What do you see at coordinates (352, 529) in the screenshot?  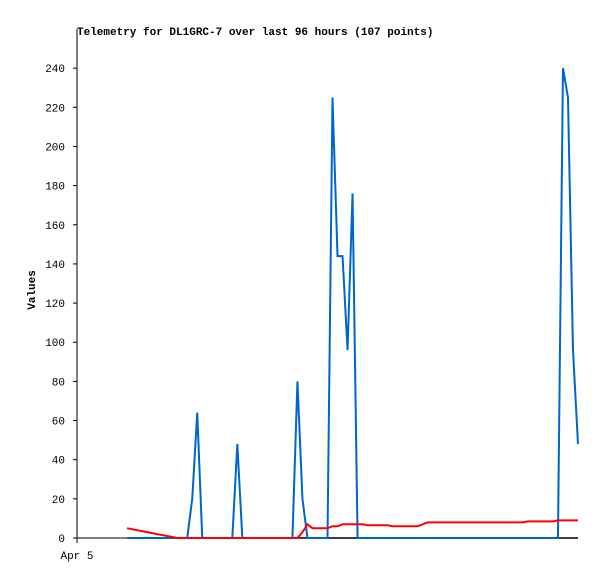 I see `series-line` at bounding box center [352, 529].